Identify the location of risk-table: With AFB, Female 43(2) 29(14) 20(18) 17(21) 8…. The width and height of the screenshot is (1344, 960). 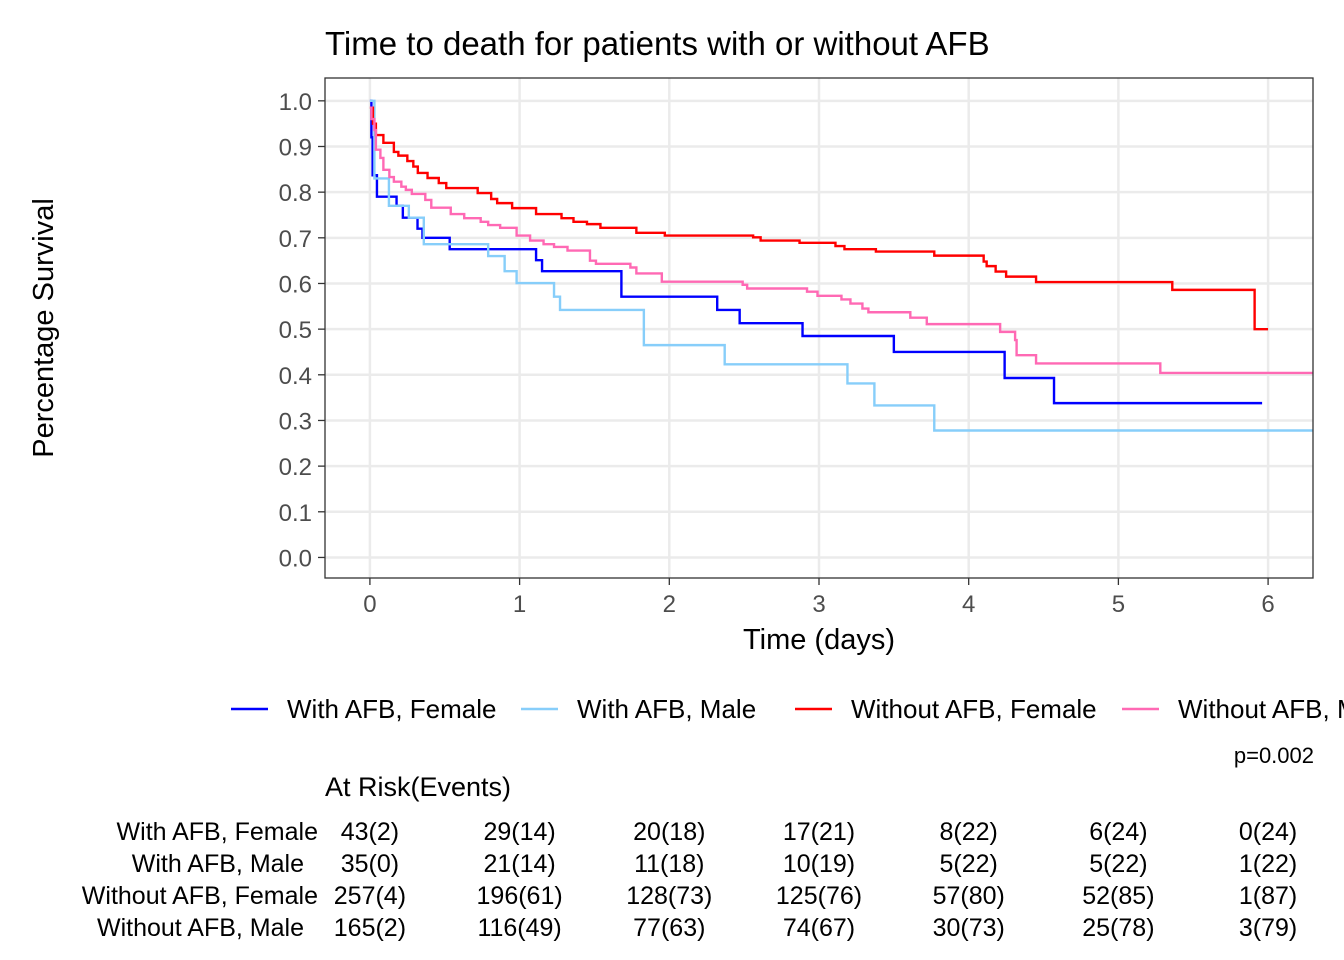
(689, 880).